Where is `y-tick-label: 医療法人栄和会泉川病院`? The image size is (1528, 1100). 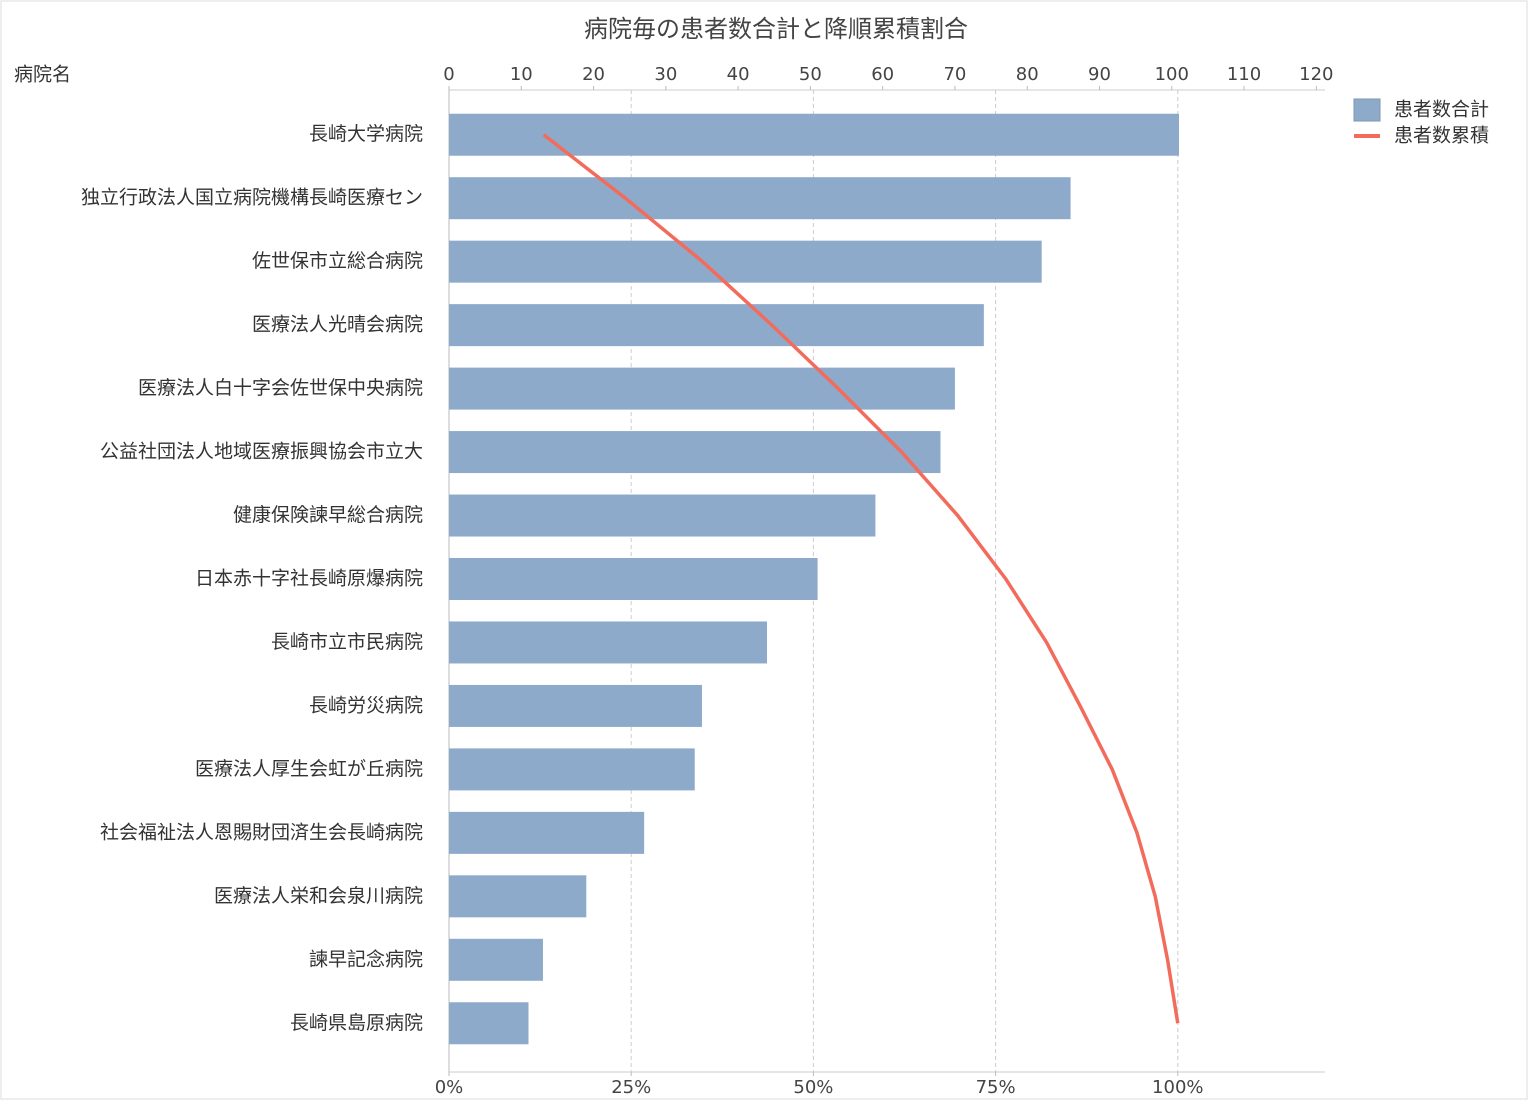
y-tick-label: 医療法人栄和会泉川病院 is located at coordinates (318, 896).